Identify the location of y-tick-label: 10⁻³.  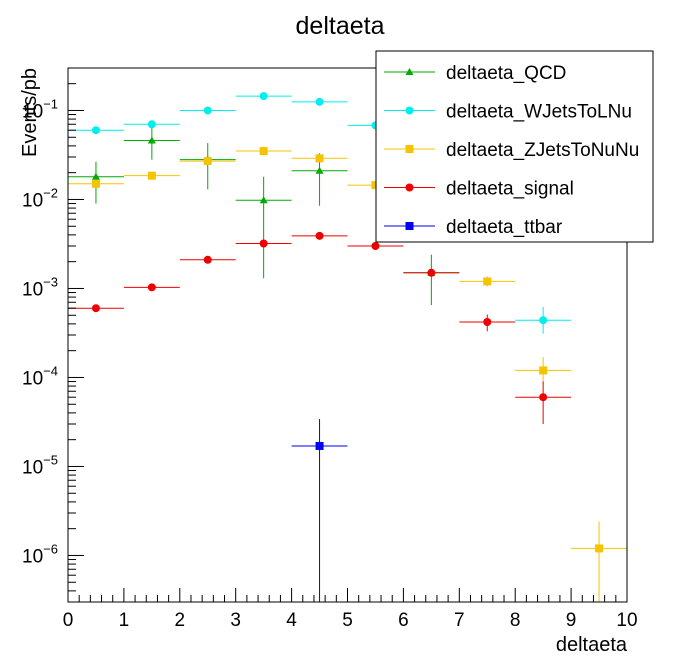
(40, 287).